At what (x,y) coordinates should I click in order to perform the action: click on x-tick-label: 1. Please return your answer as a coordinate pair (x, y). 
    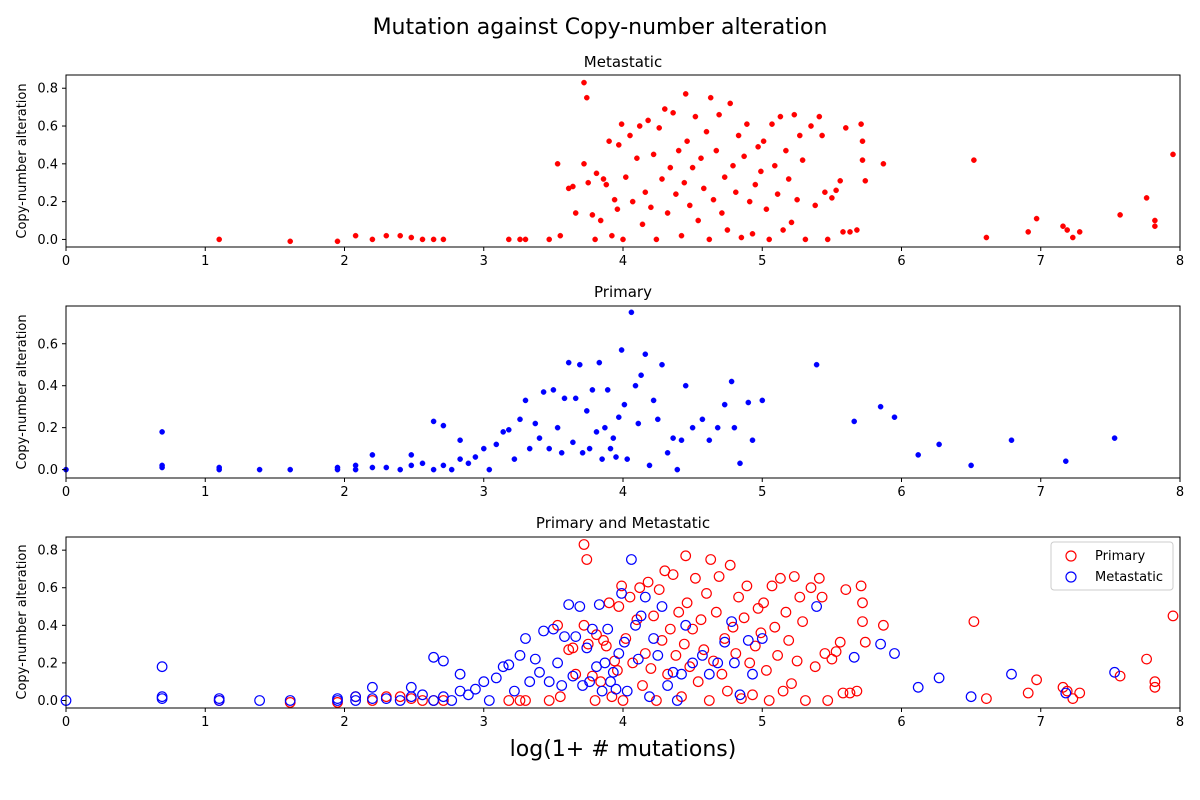
    Looking at the image, I should click on (205, 261).